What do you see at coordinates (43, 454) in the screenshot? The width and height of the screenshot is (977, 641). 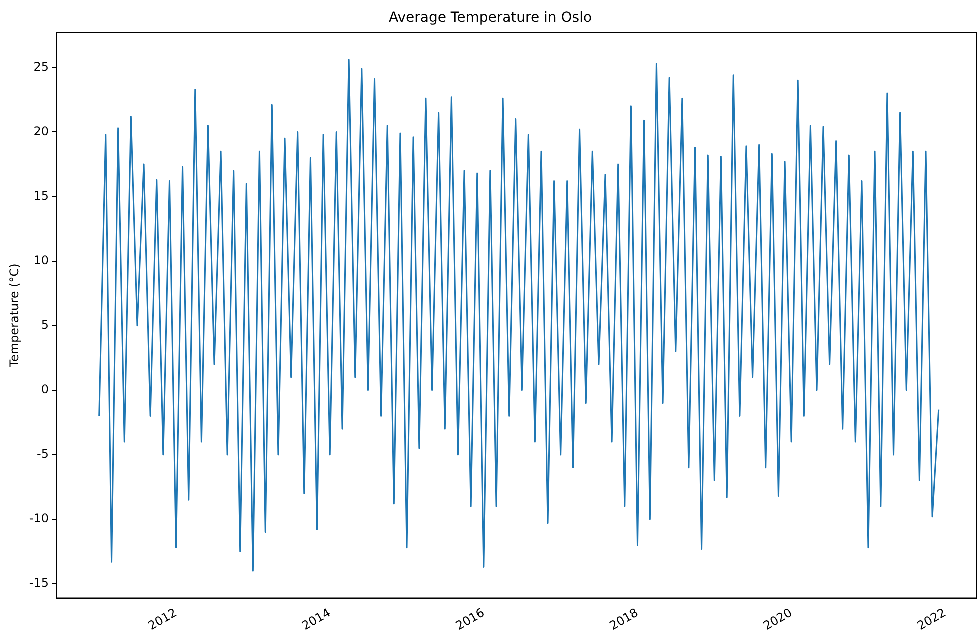 I see `y-tick-label: -5` at bounding box center [43, 454].